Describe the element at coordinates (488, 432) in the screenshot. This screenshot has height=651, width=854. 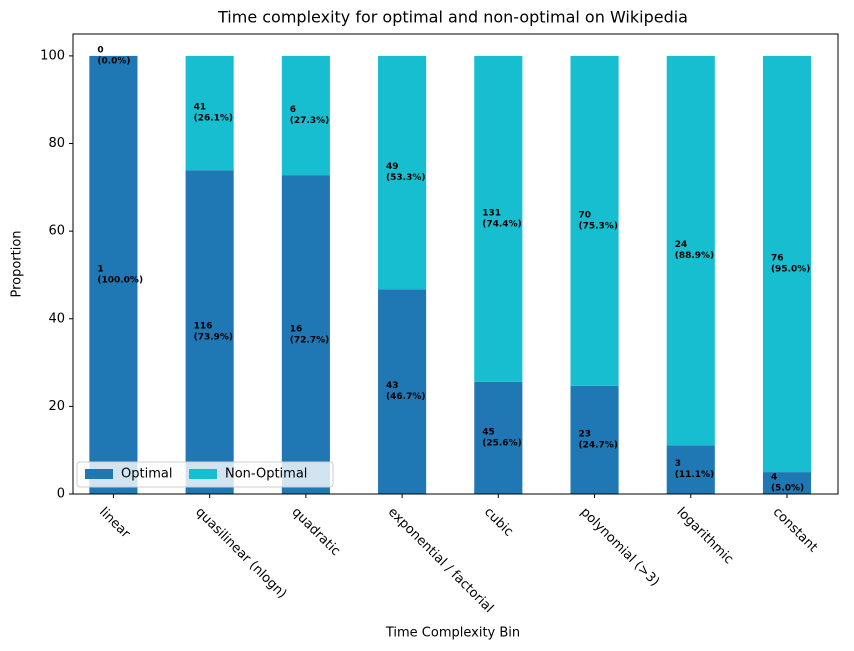
I see `count-label: 45` at that location.